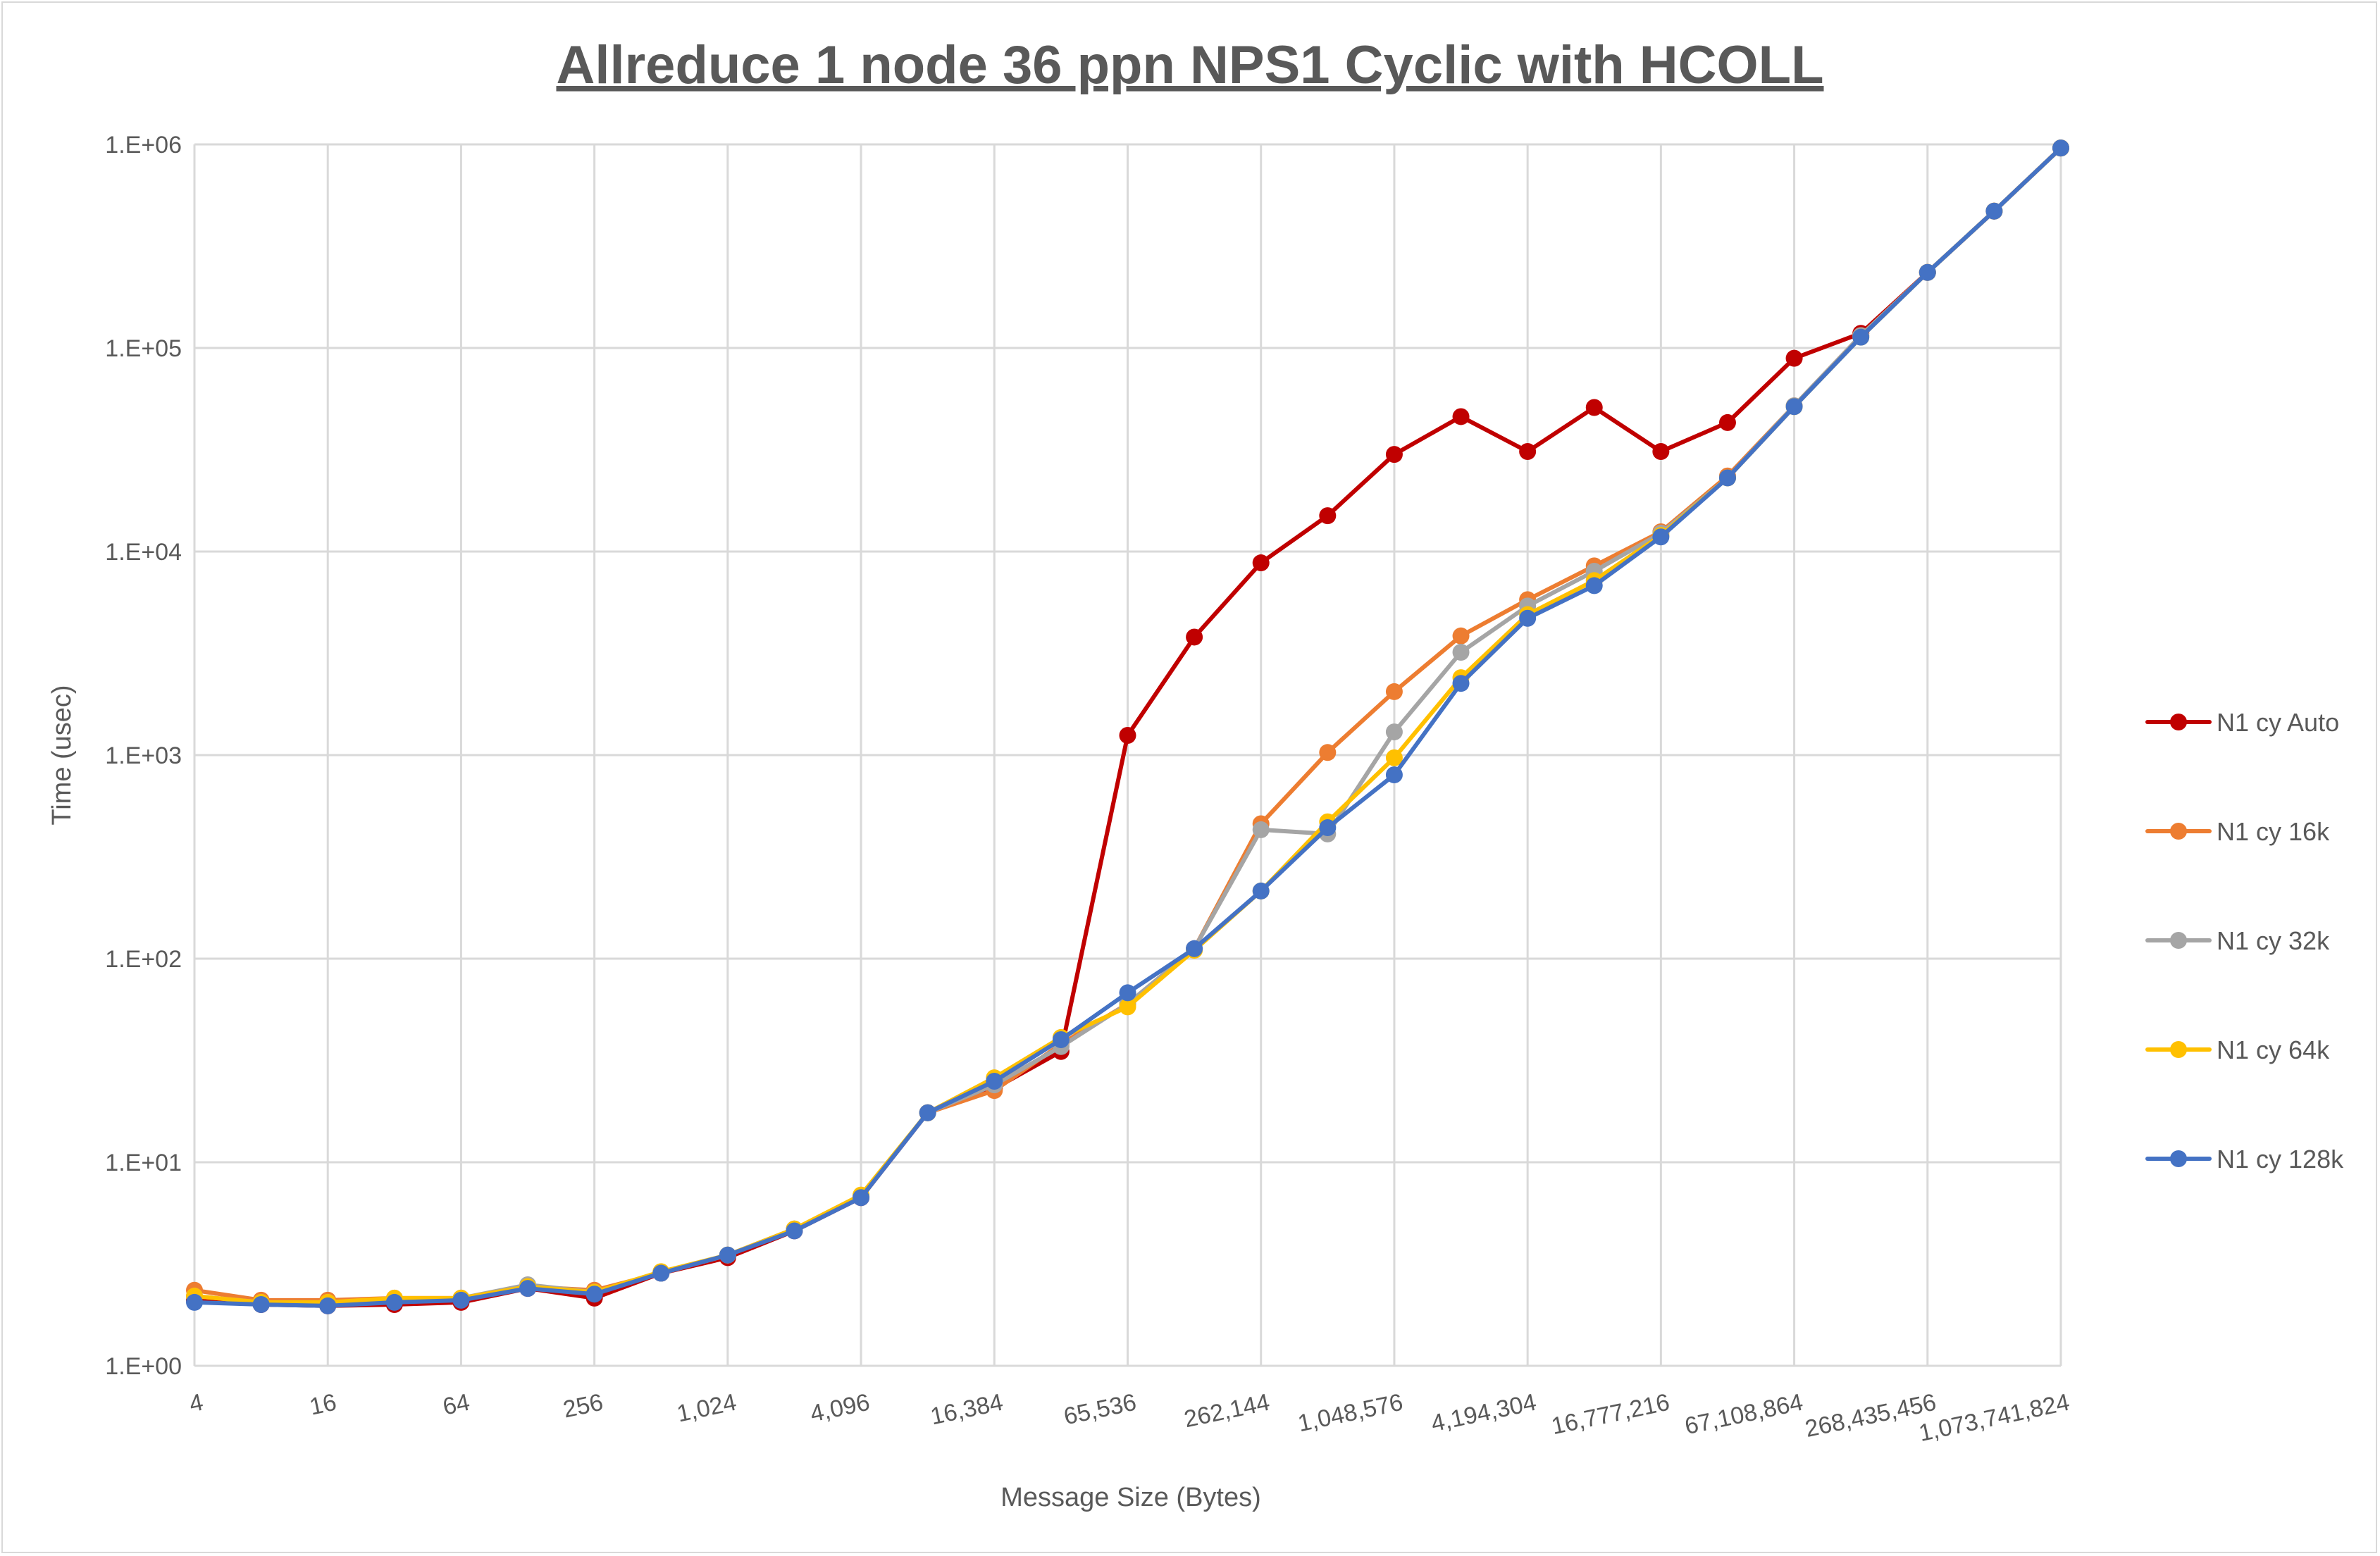 Image resolution: width=2380 pixels, height=1556 pixels. Describe the element at coordinates (1130, 1497) in the screenshot. I see `x-axis-label: Message Size (Bytes)` at that location.